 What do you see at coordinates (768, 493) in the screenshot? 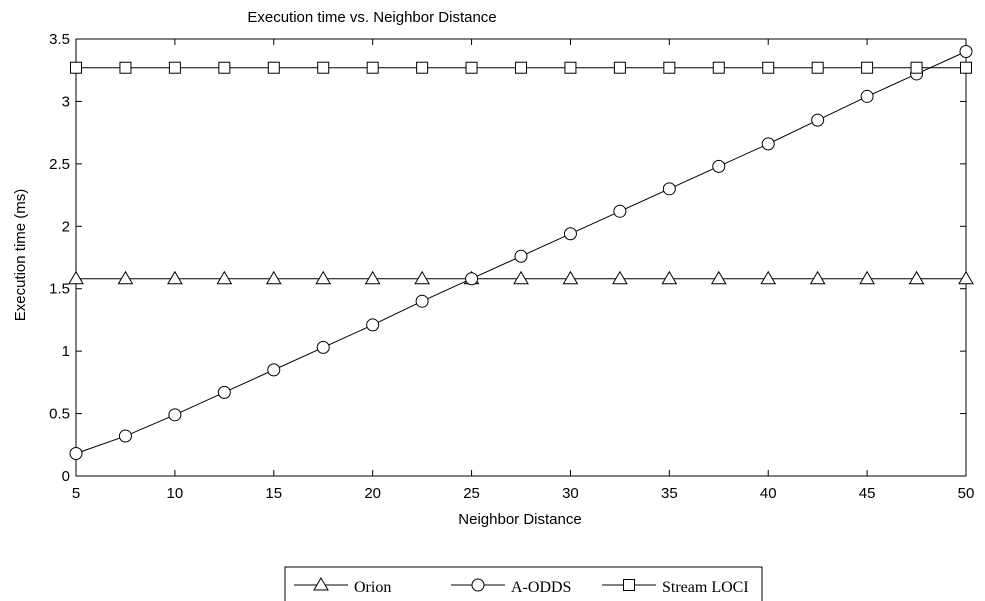
I see `x-tick-label: 40` at bounding box center [768, 493].